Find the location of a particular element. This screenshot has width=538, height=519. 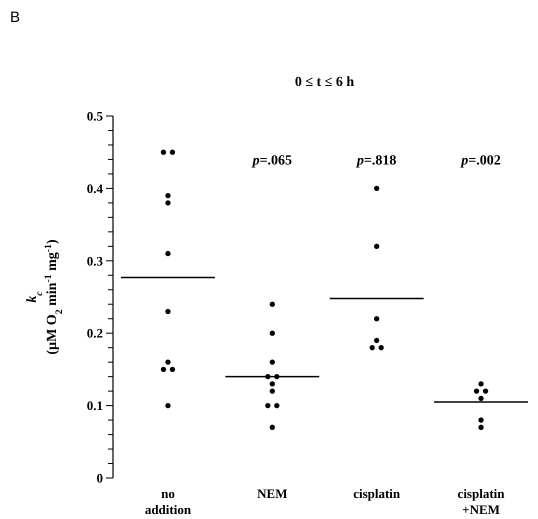

annotation: p=.818 is located at coordinates (376, 160).